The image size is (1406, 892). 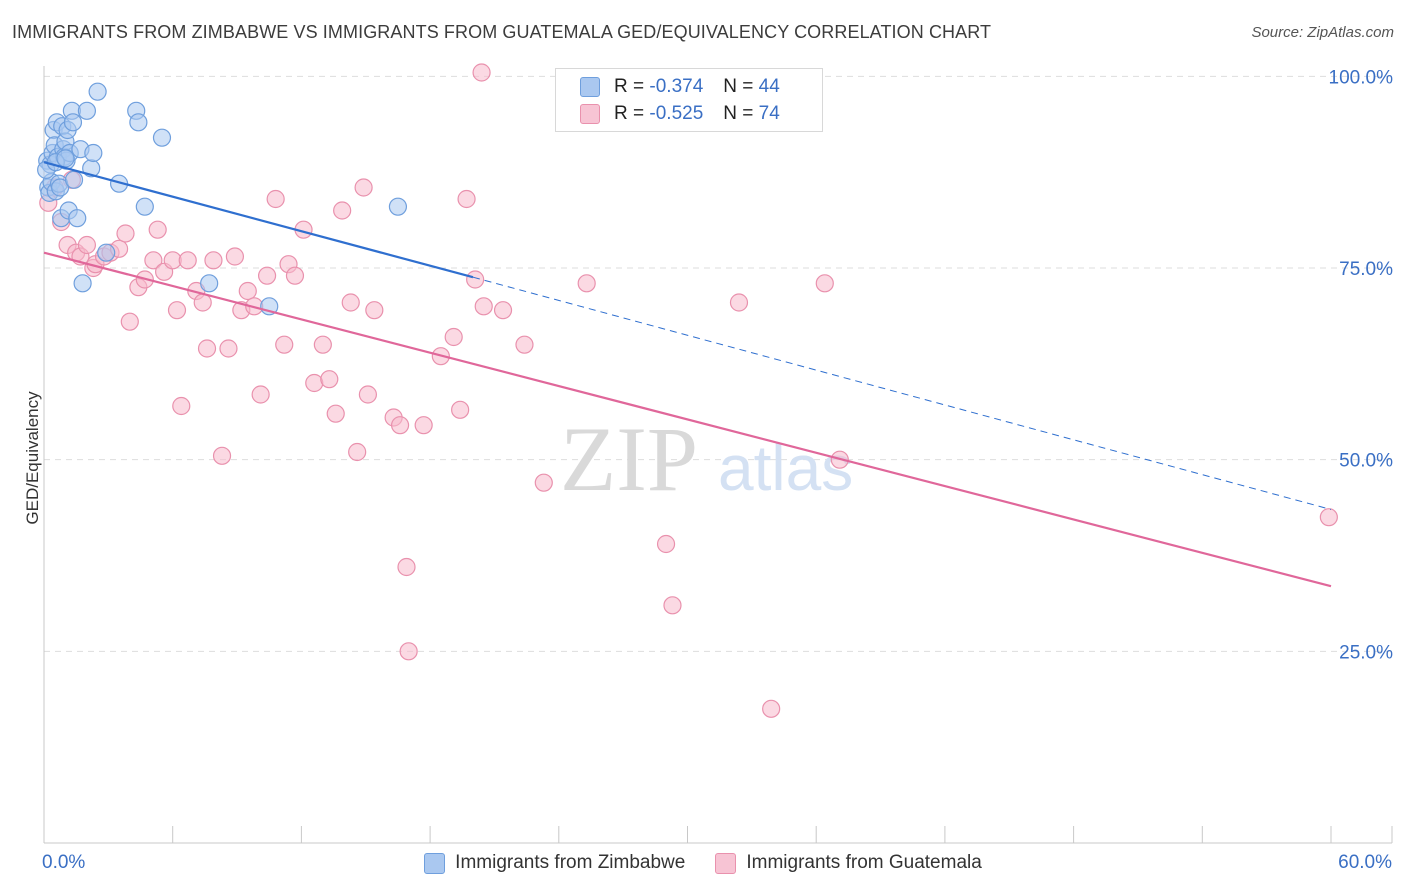 I want to click on watermark-zip: ZIP, so click(x=629, y=459).